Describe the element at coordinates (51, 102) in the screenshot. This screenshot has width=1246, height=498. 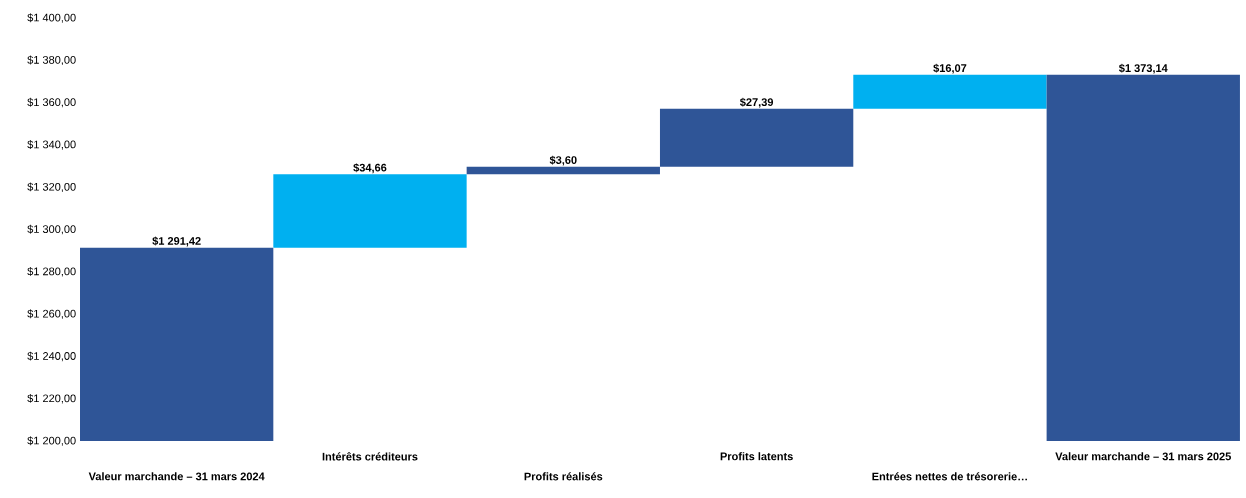
I see `y-tick-label: $1 360,00` at that location.